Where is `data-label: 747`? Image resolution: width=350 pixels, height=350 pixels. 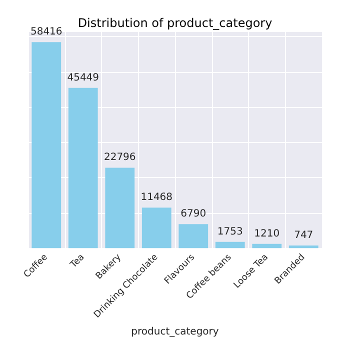 data-label: 747 is located at coordinates (304, 235).